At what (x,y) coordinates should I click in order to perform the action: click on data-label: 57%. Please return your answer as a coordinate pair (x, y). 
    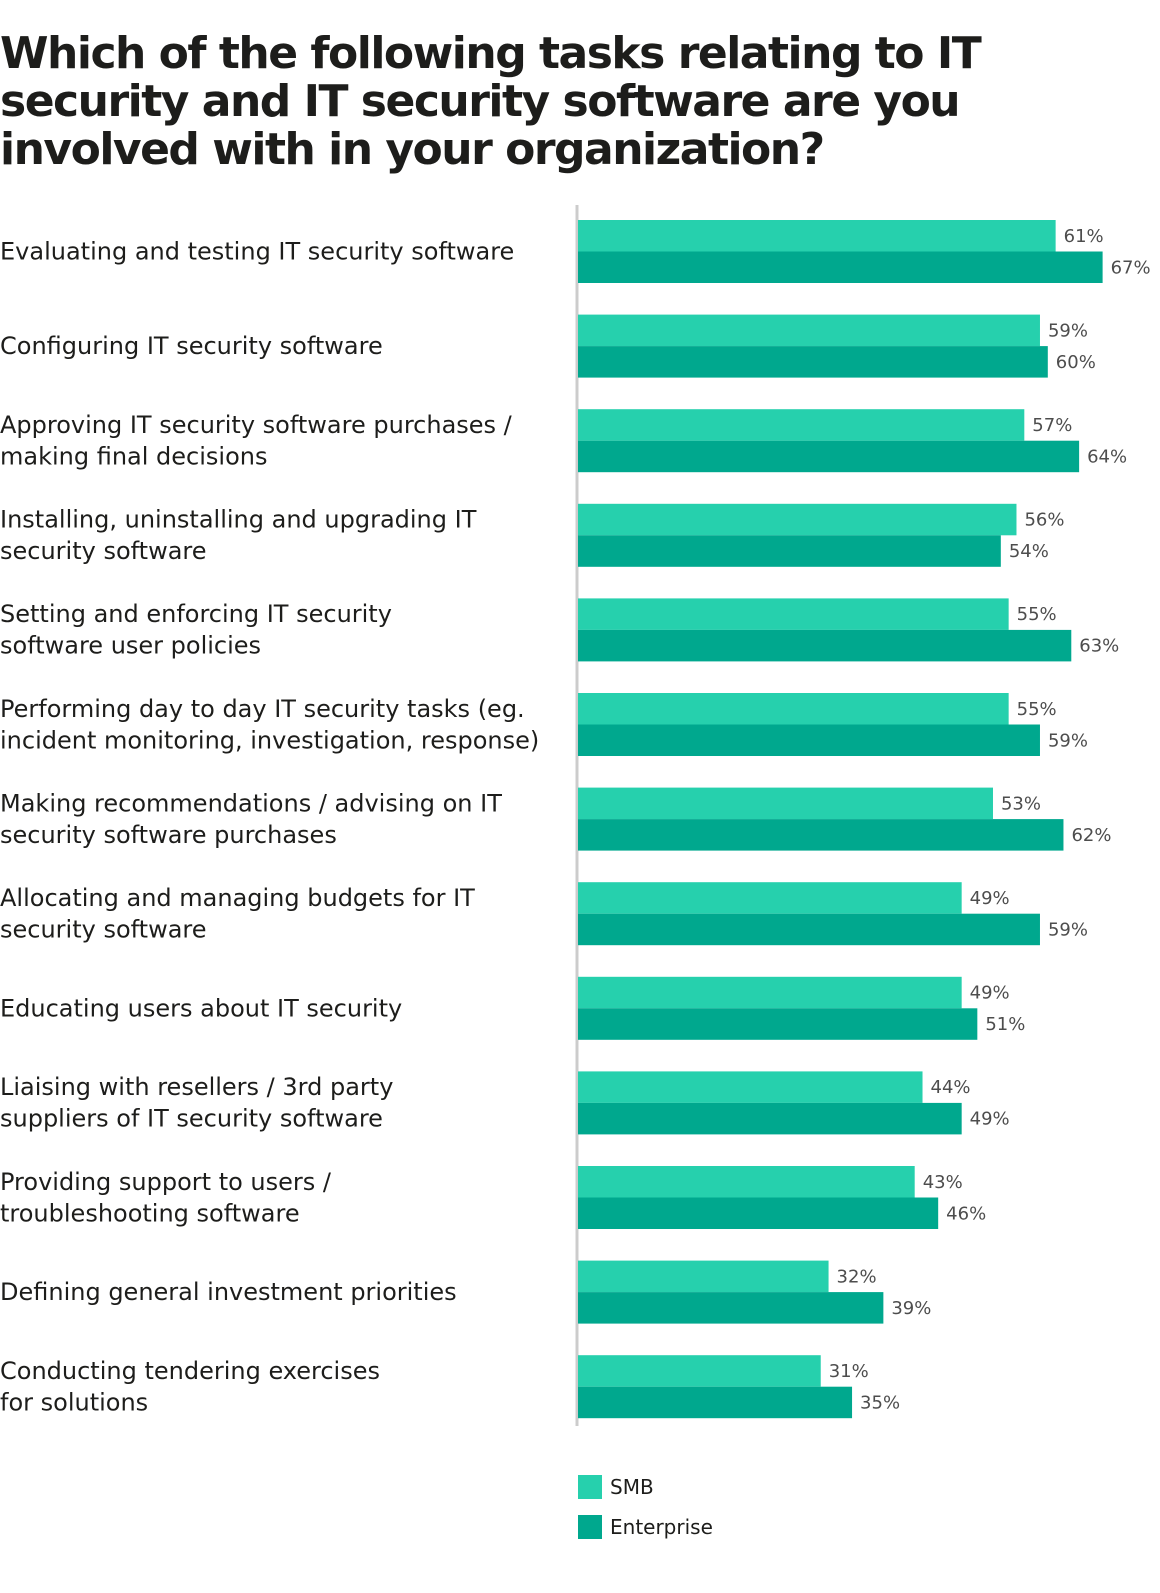
    Looking at the image, I should click on (1052, 425).